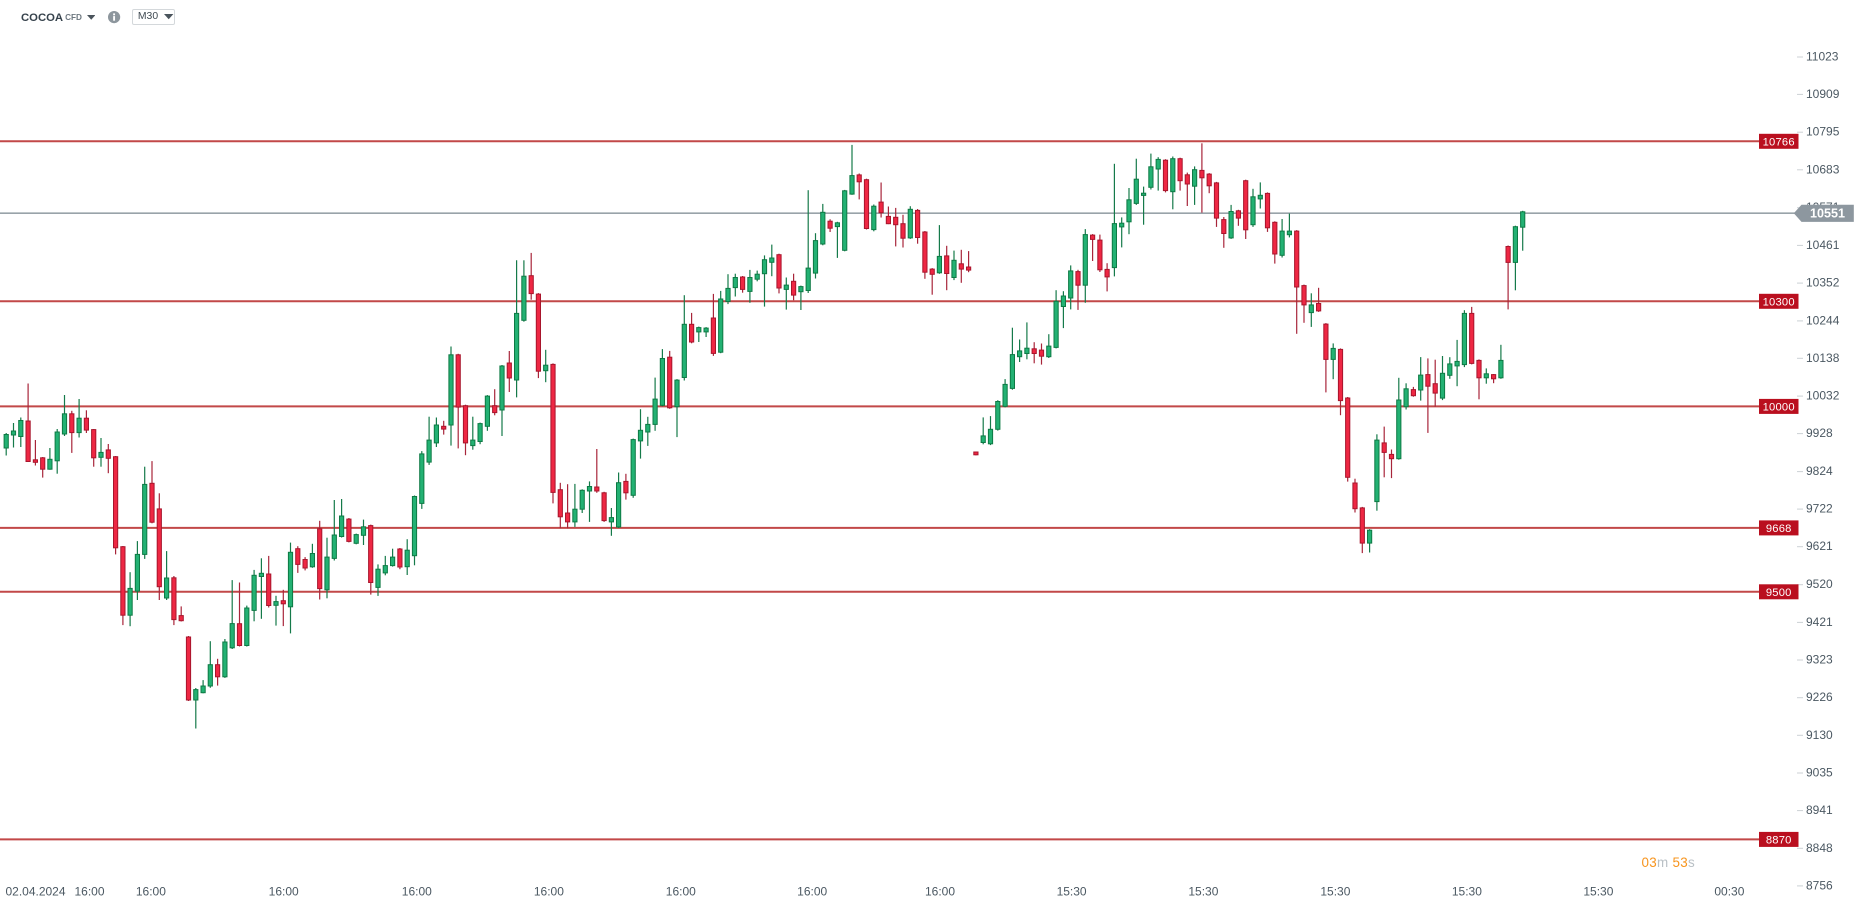 The width and height of the screenshot is (1866, 909). I want to click on svg-text: 9323, so click(1819, 660).